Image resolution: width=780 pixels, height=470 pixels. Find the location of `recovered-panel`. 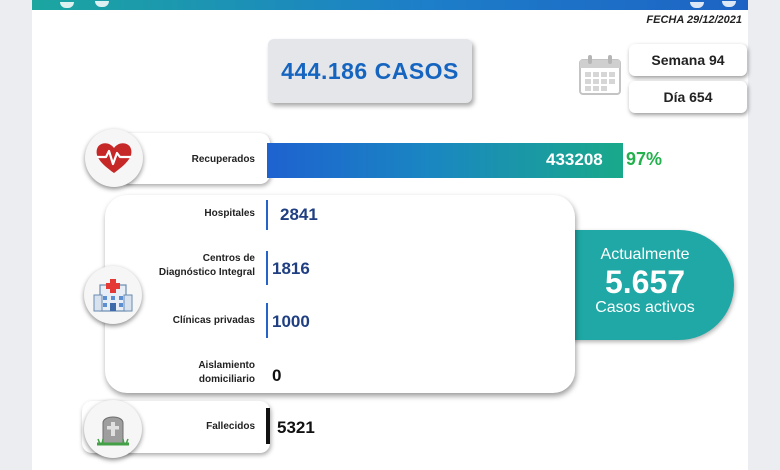

recovered-panel is located at coordinates (195, 158).